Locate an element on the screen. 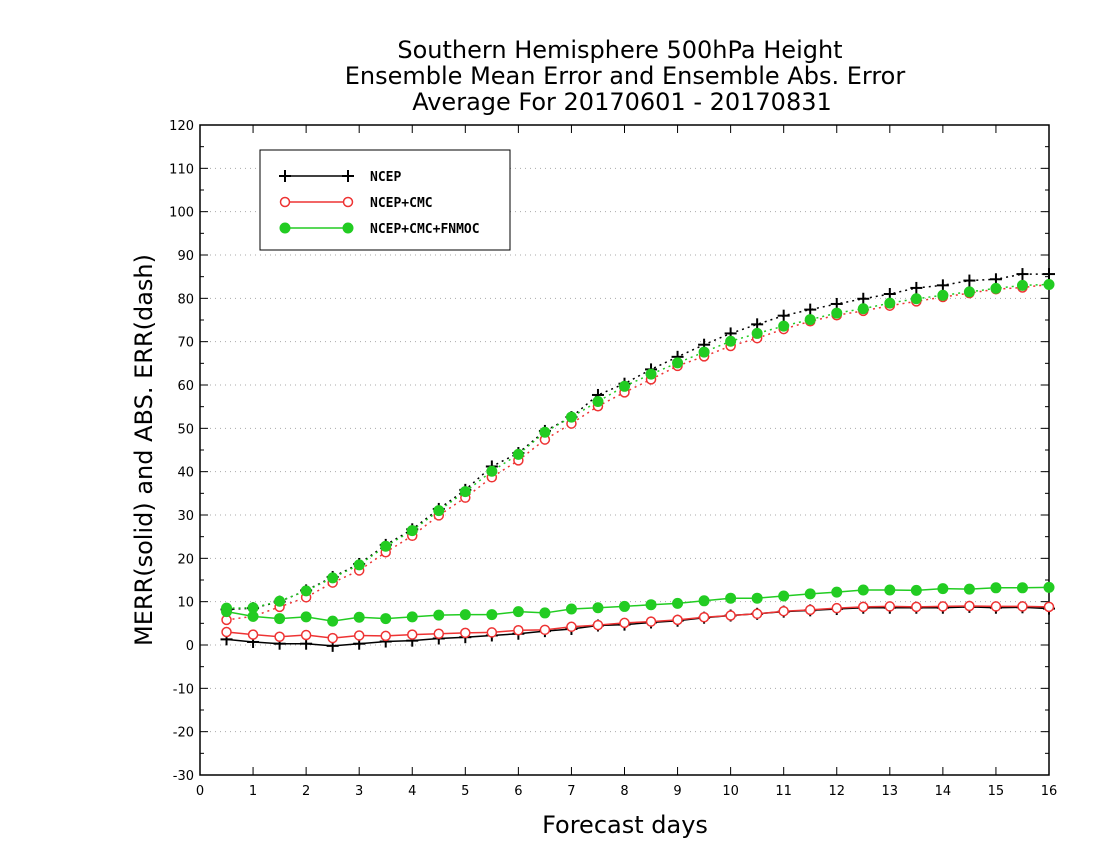 The height and width of the screenshot is (850, 1100). x-axis-label: Forecast days is located at coordinates (625, 825).